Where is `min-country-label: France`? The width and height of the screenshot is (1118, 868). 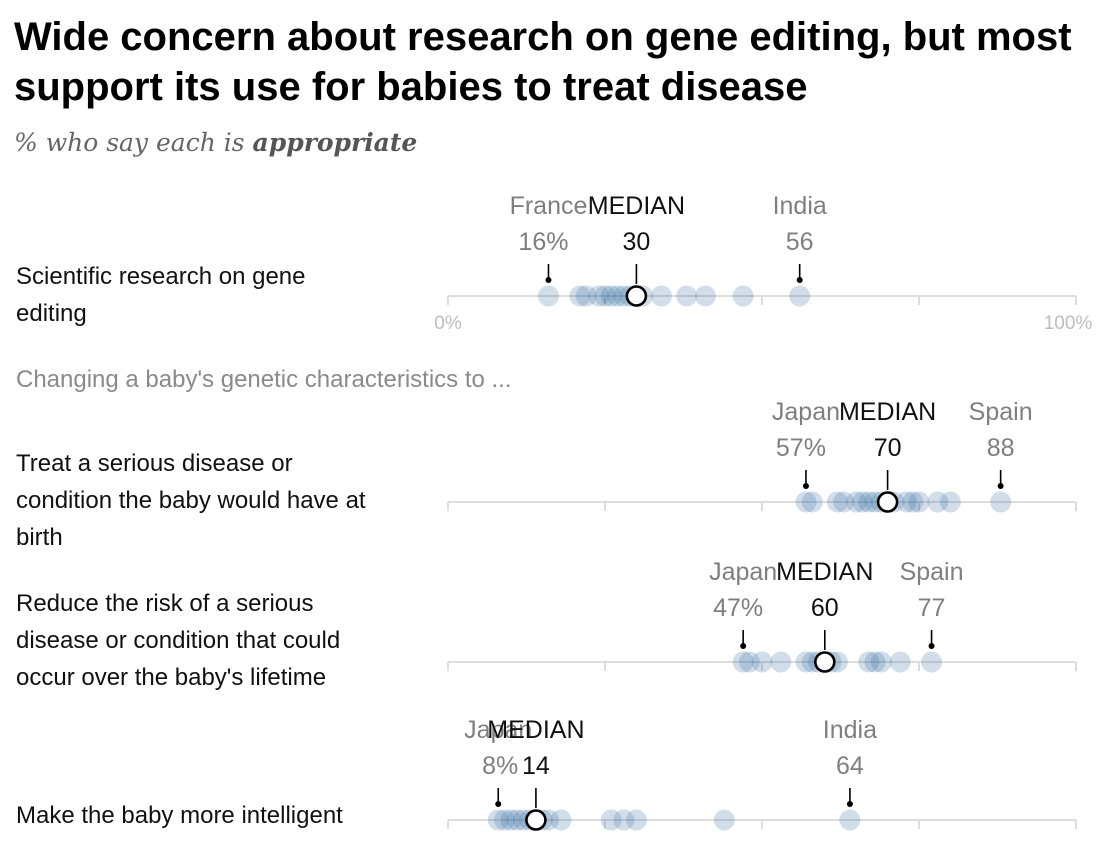
min-country-label: France is located at coordinates (549, 206).